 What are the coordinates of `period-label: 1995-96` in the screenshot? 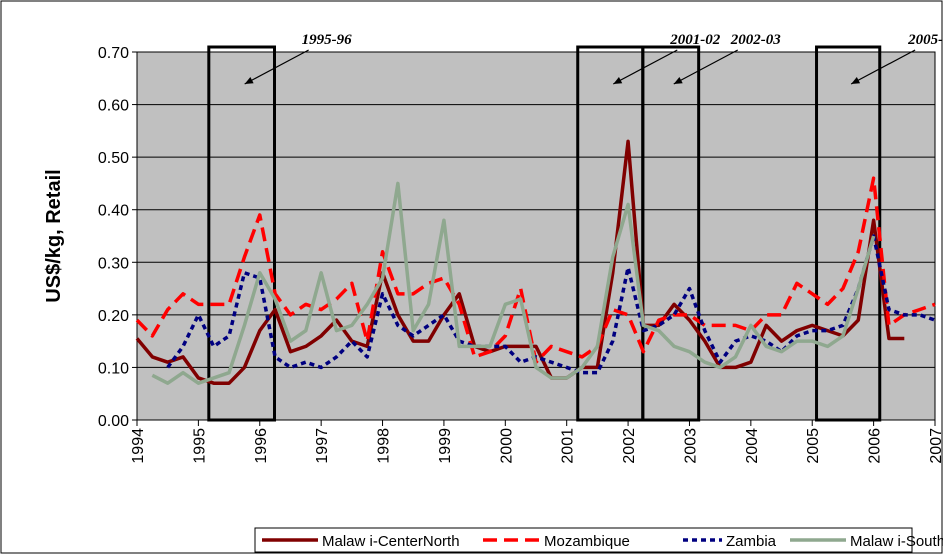 It's located at (327, 40).